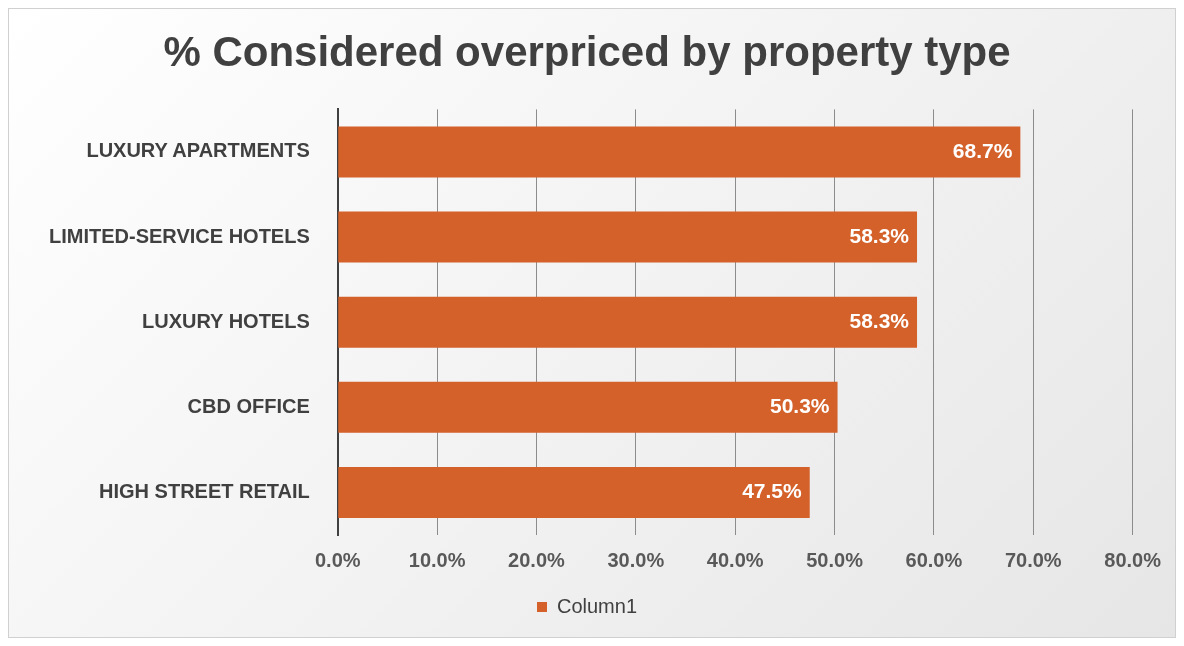  I want to click on y-tick-label: LIMITED-SERVICE HOTELS, so click(179, 235).